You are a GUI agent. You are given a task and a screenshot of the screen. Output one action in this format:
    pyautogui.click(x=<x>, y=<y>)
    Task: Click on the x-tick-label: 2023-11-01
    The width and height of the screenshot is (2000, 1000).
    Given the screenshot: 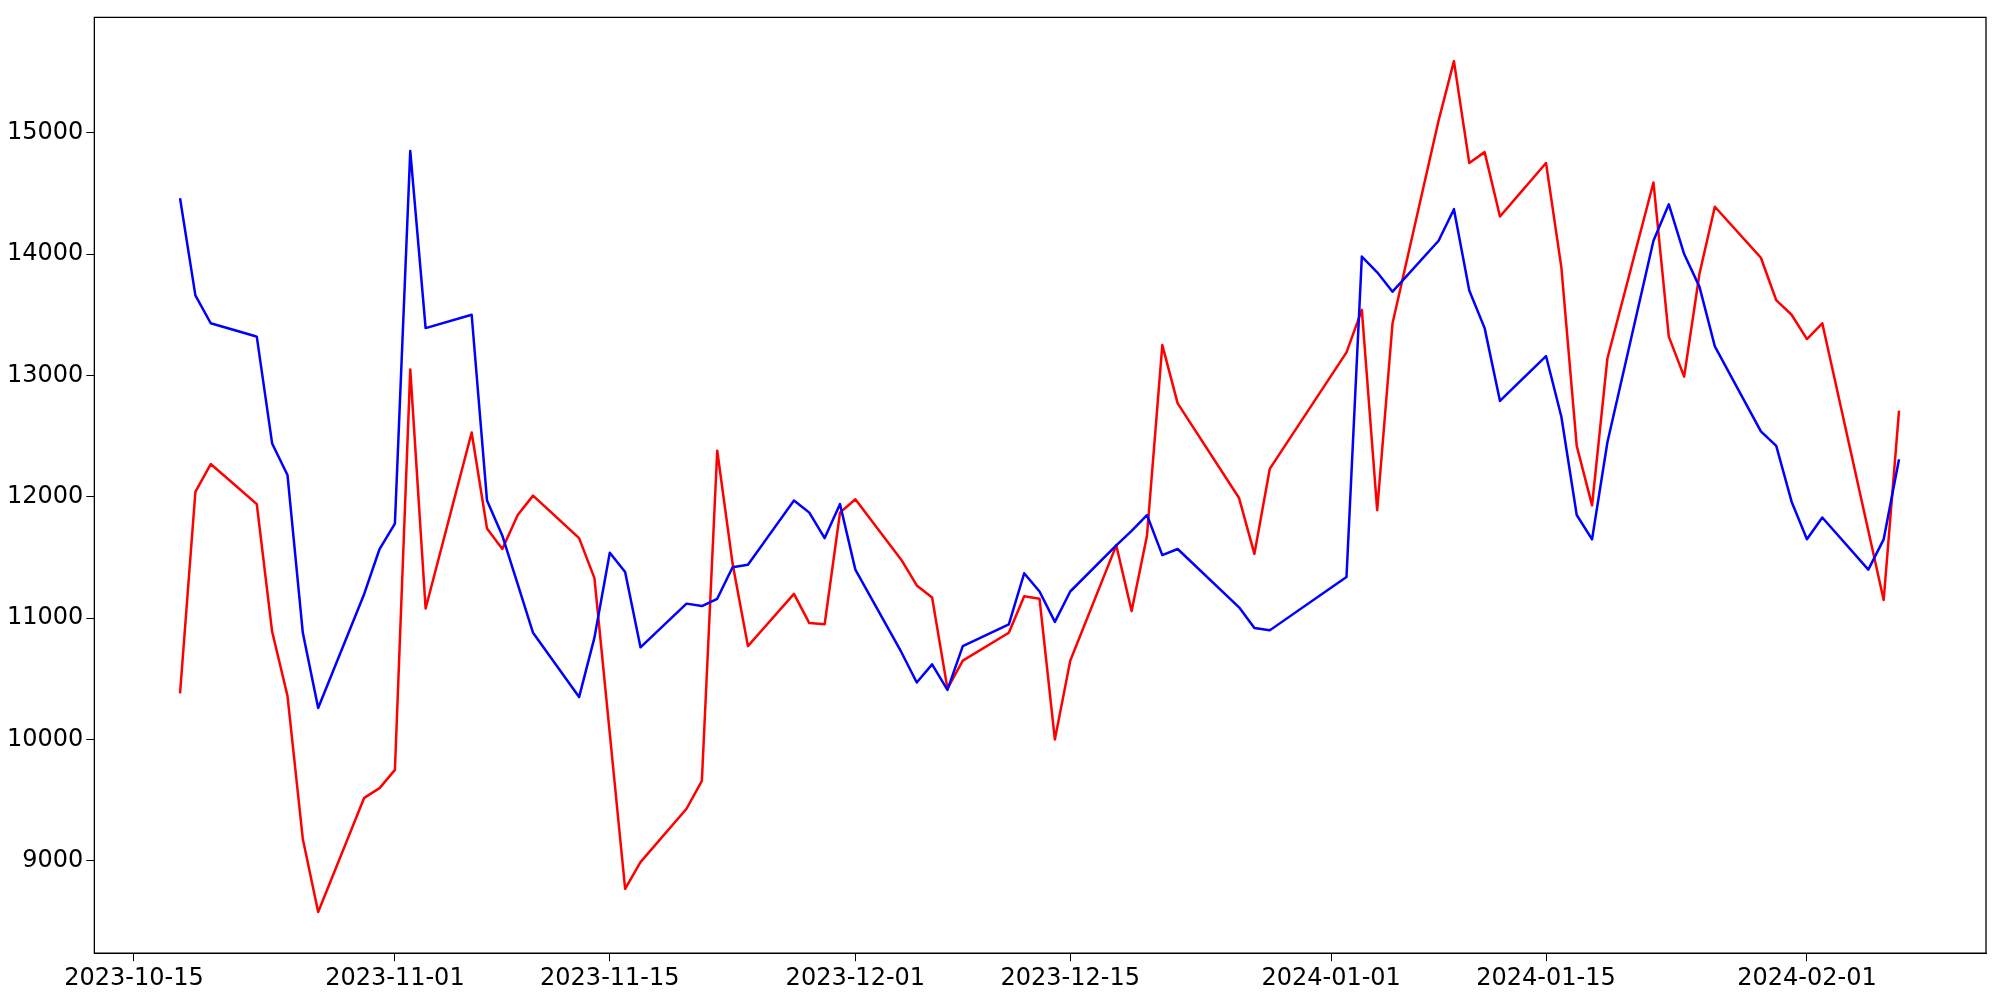 What is the action you would take?
    pyautogui.click(x=395, y=976)
    